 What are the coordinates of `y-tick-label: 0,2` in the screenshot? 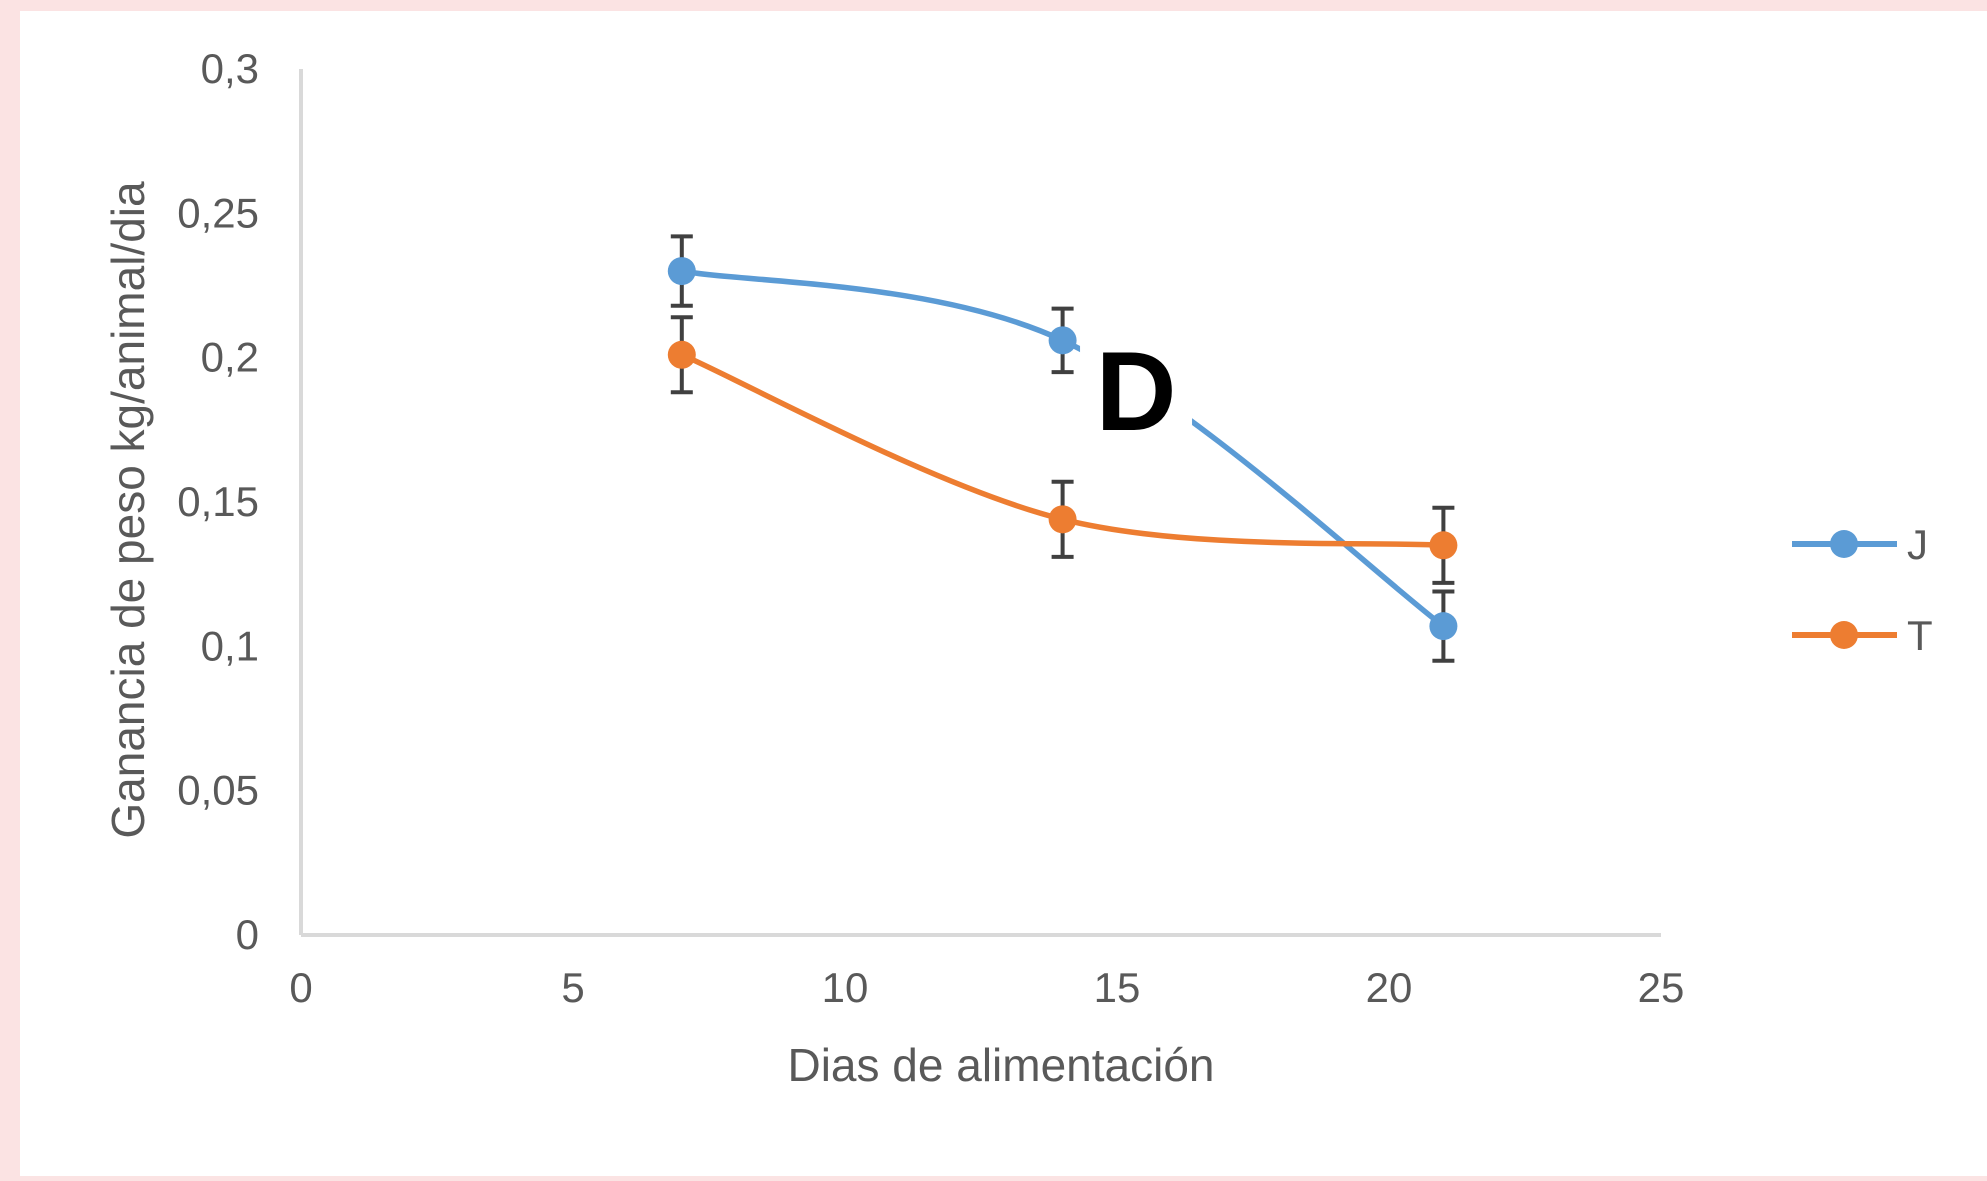 It's located at (230, 357).